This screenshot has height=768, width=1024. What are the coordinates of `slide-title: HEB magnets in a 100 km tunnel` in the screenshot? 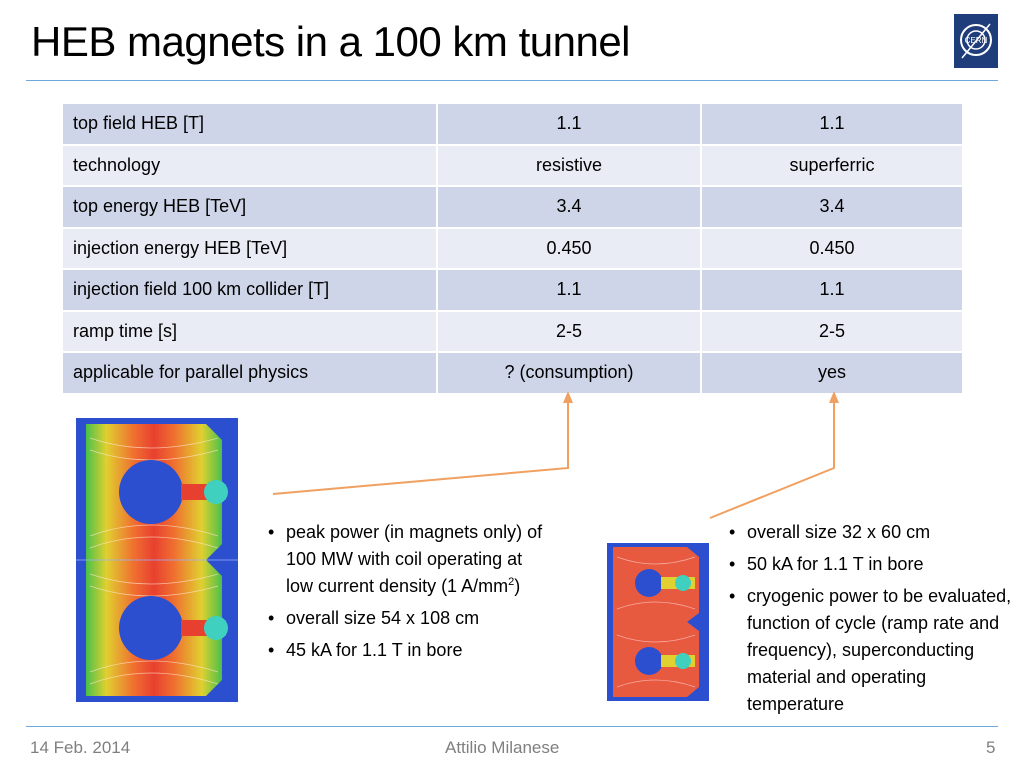 It's located at (331, 41).